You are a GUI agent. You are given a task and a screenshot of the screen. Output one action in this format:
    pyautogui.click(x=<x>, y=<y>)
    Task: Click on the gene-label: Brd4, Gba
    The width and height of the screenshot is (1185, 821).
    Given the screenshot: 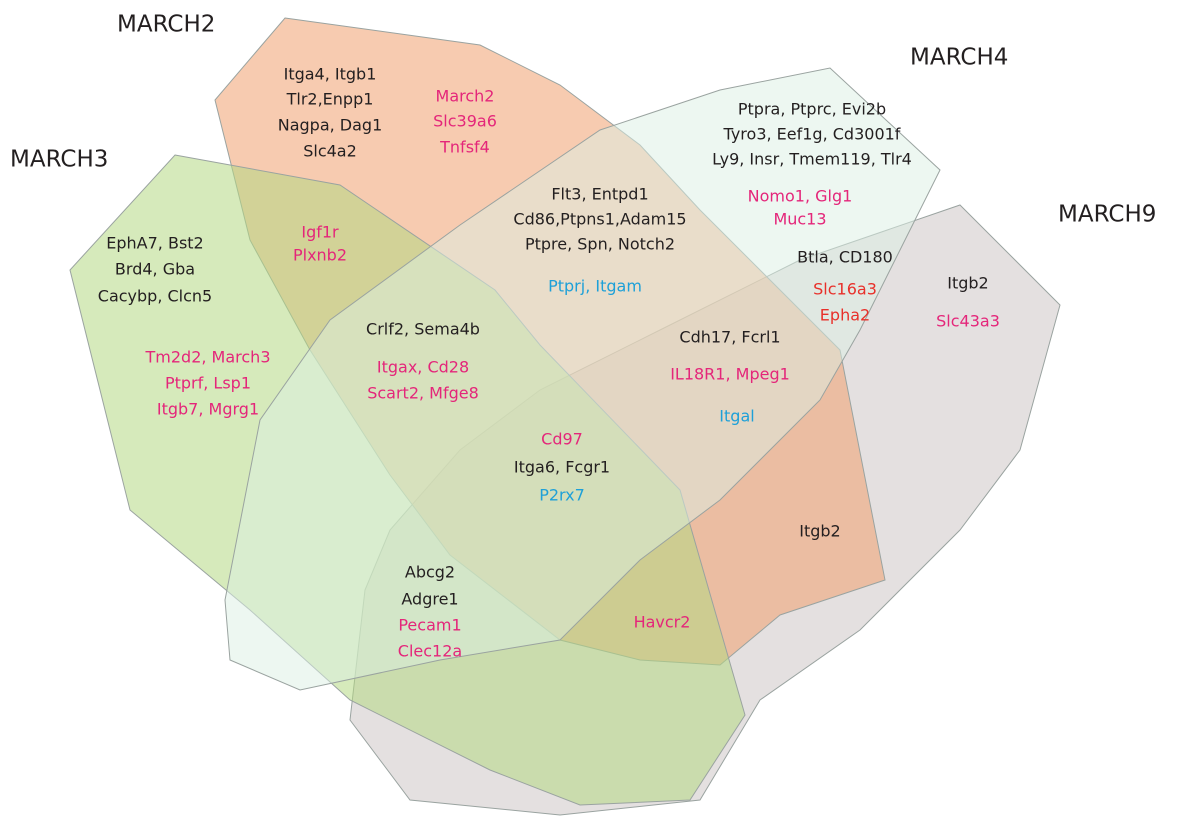 What is the action you would take?
    pyautogui.click(x=155, y=269)
    